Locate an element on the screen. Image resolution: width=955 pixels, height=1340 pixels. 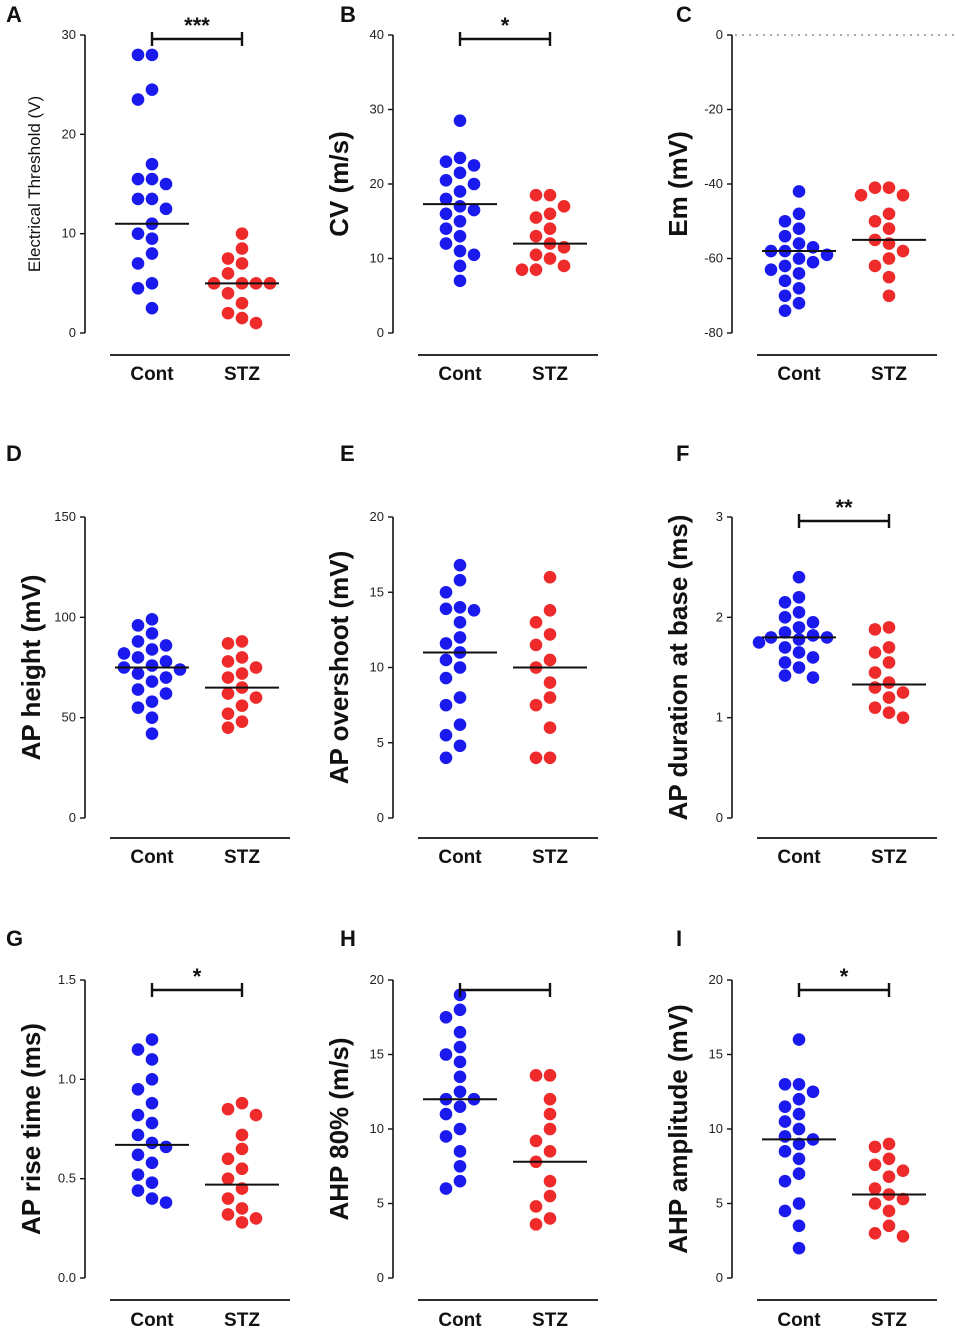
panel-c: C 0 -20 -40 -60 -80 Cont STZ Em (mV) is located at coordinates (809, 193).